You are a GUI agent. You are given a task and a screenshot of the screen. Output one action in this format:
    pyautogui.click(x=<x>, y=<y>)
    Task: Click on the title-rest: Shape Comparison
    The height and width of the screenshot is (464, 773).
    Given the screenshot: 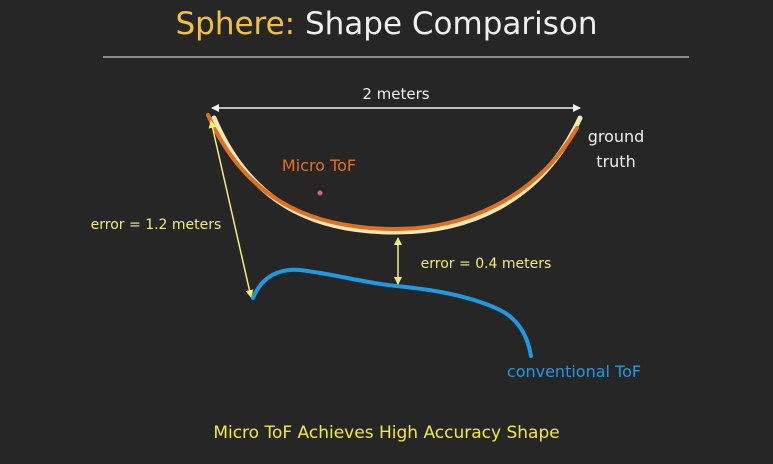 What is the action you would take?
    pyautogui.click(x=451, y=24)
    